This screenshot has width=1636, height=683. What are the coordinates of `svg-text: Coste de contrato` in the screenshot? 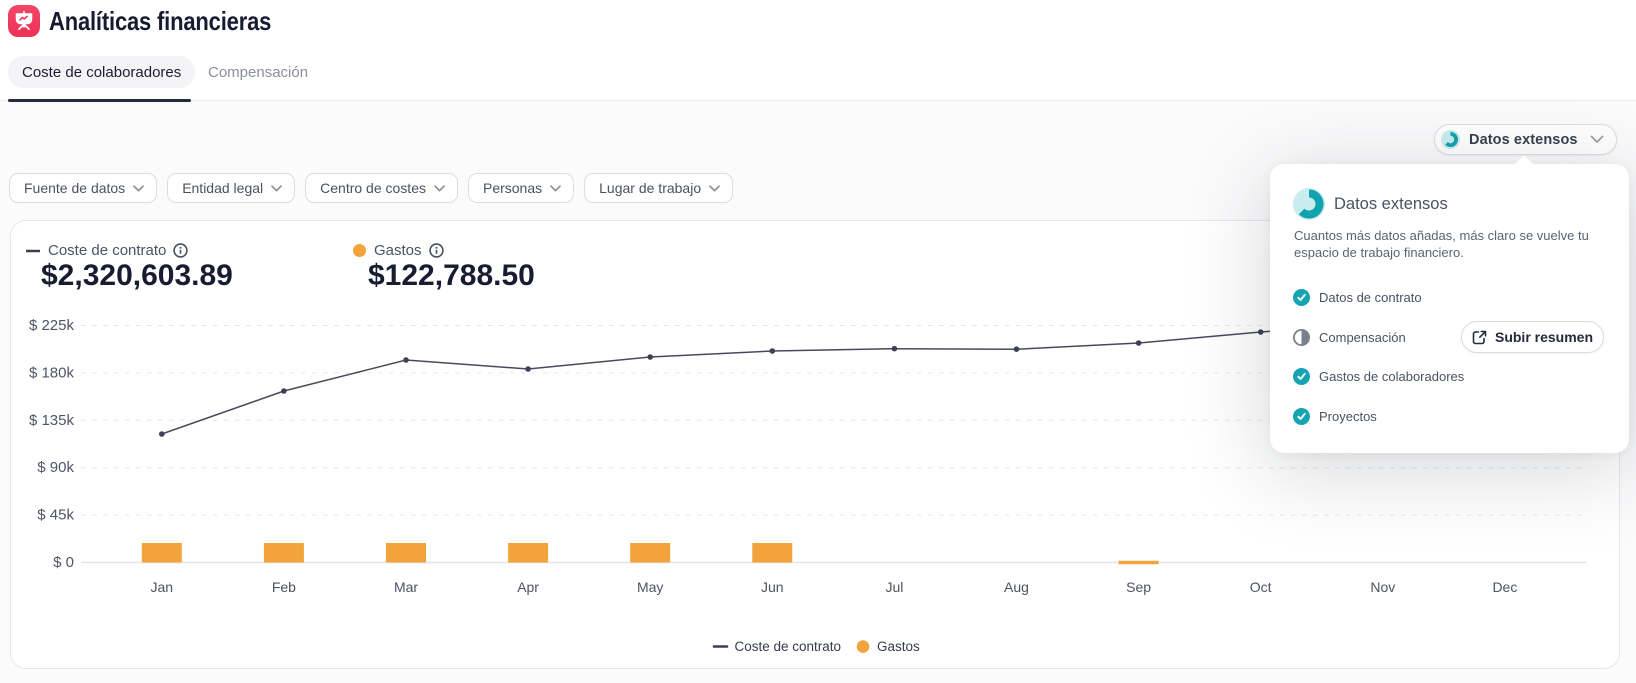 It's located at (788, 646).